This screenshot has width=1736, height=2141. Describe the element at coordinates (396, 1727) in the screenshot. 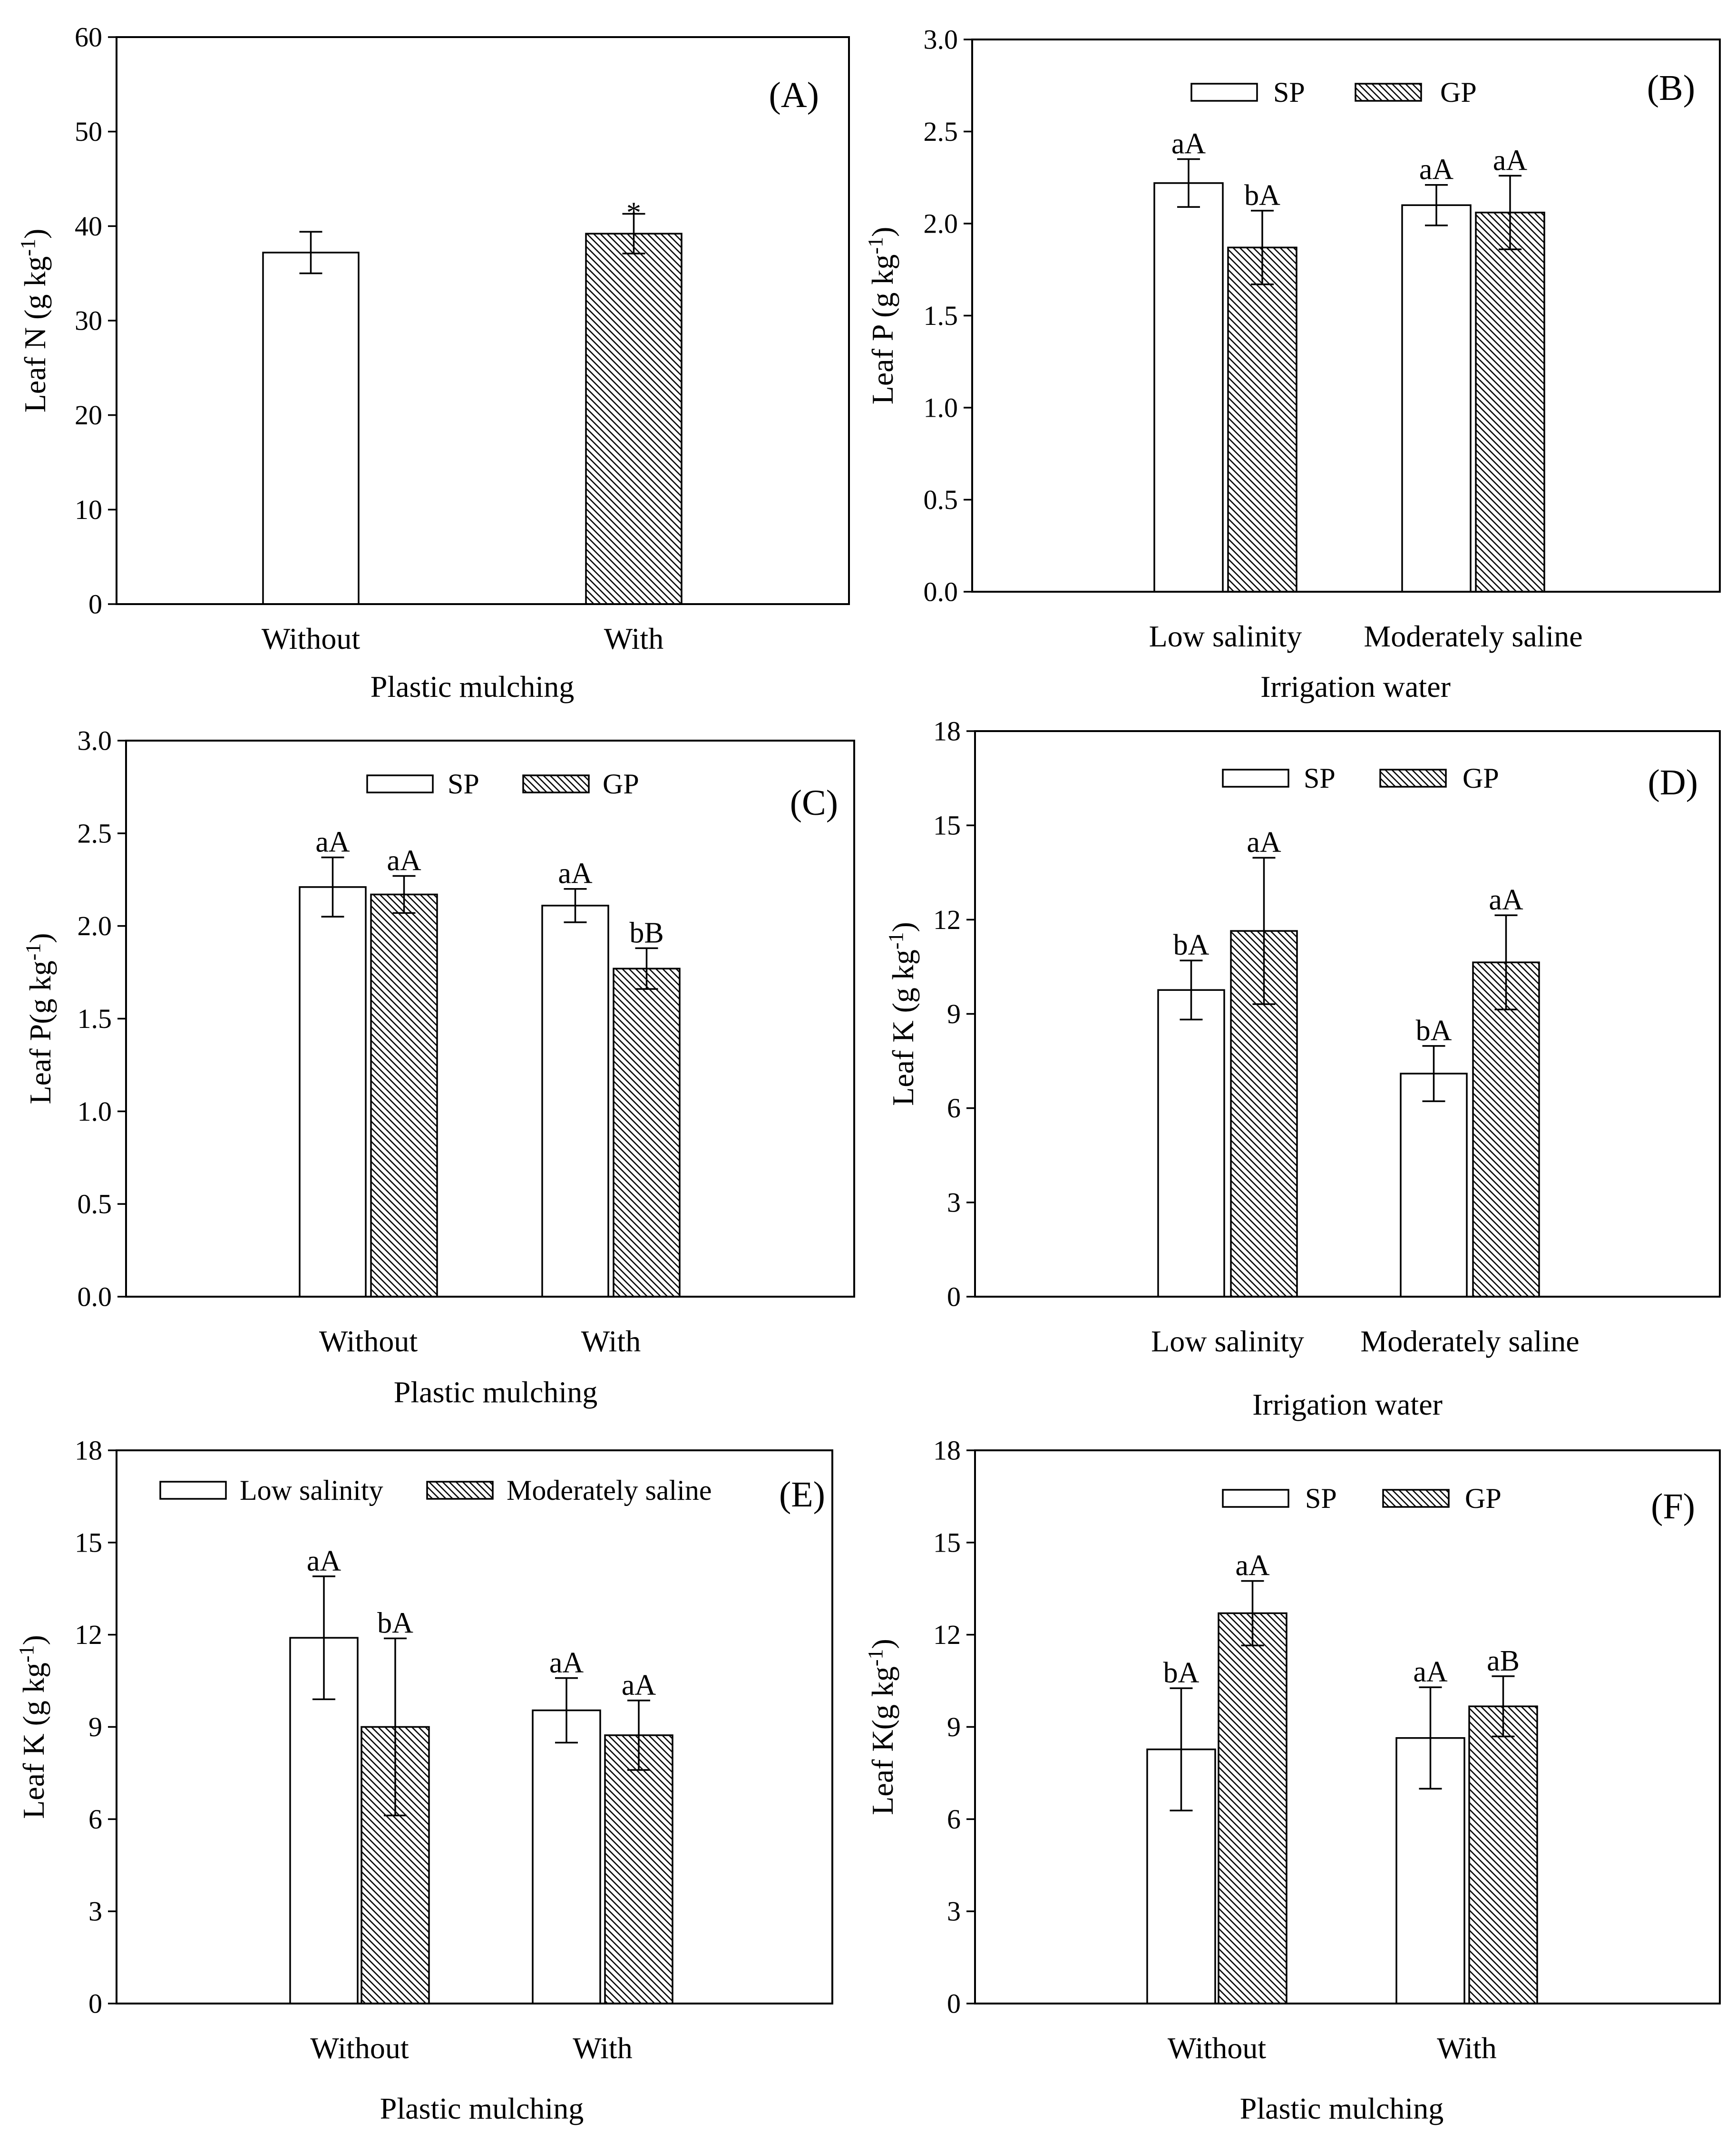

I see `error-bar-moderately-saline-without` at that location.